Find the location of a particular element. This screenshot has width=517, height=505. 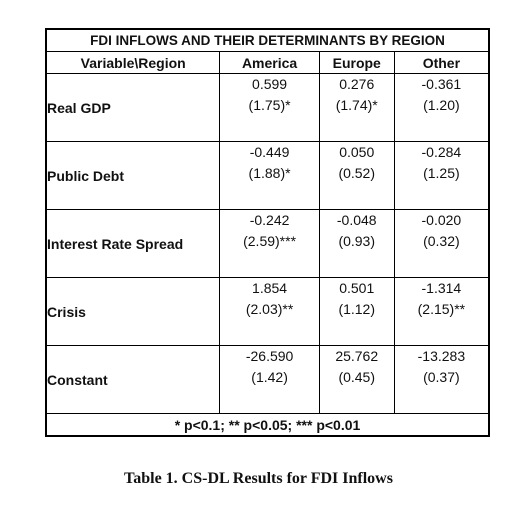

header-cell: Variable\Region is located at coordinates (133, 62).